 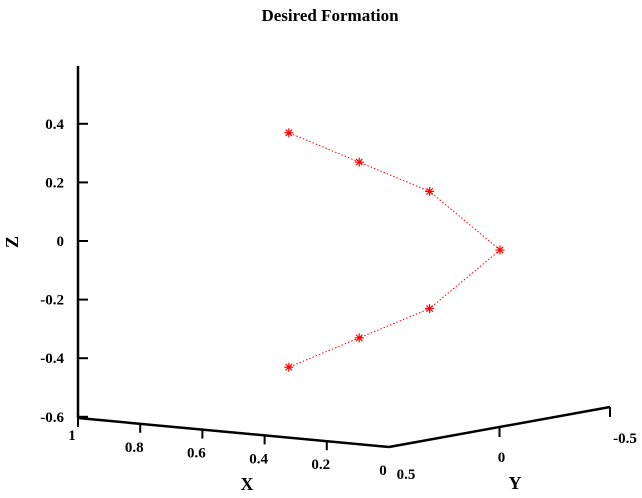 What do you see at coordinates (394, 308) in the screenshot?
I see `lower-arm-line` at bounding box center [394, 308].